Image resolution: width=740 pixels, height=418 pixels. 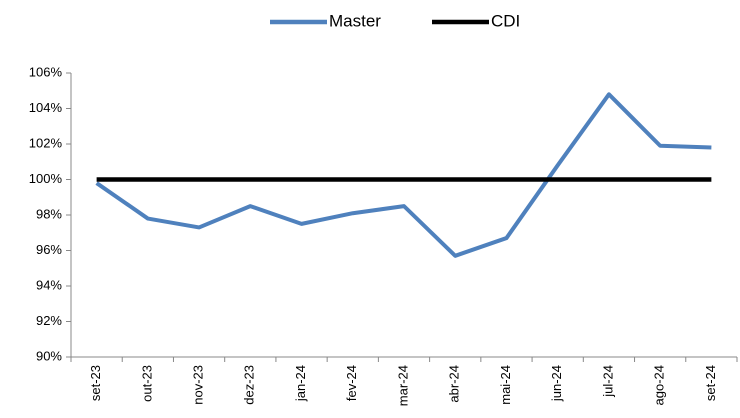 What do you see at coordinates (46, 142) in the screenshot?
I see `y-tick-label: 102%` at bounding box center [46, 142].